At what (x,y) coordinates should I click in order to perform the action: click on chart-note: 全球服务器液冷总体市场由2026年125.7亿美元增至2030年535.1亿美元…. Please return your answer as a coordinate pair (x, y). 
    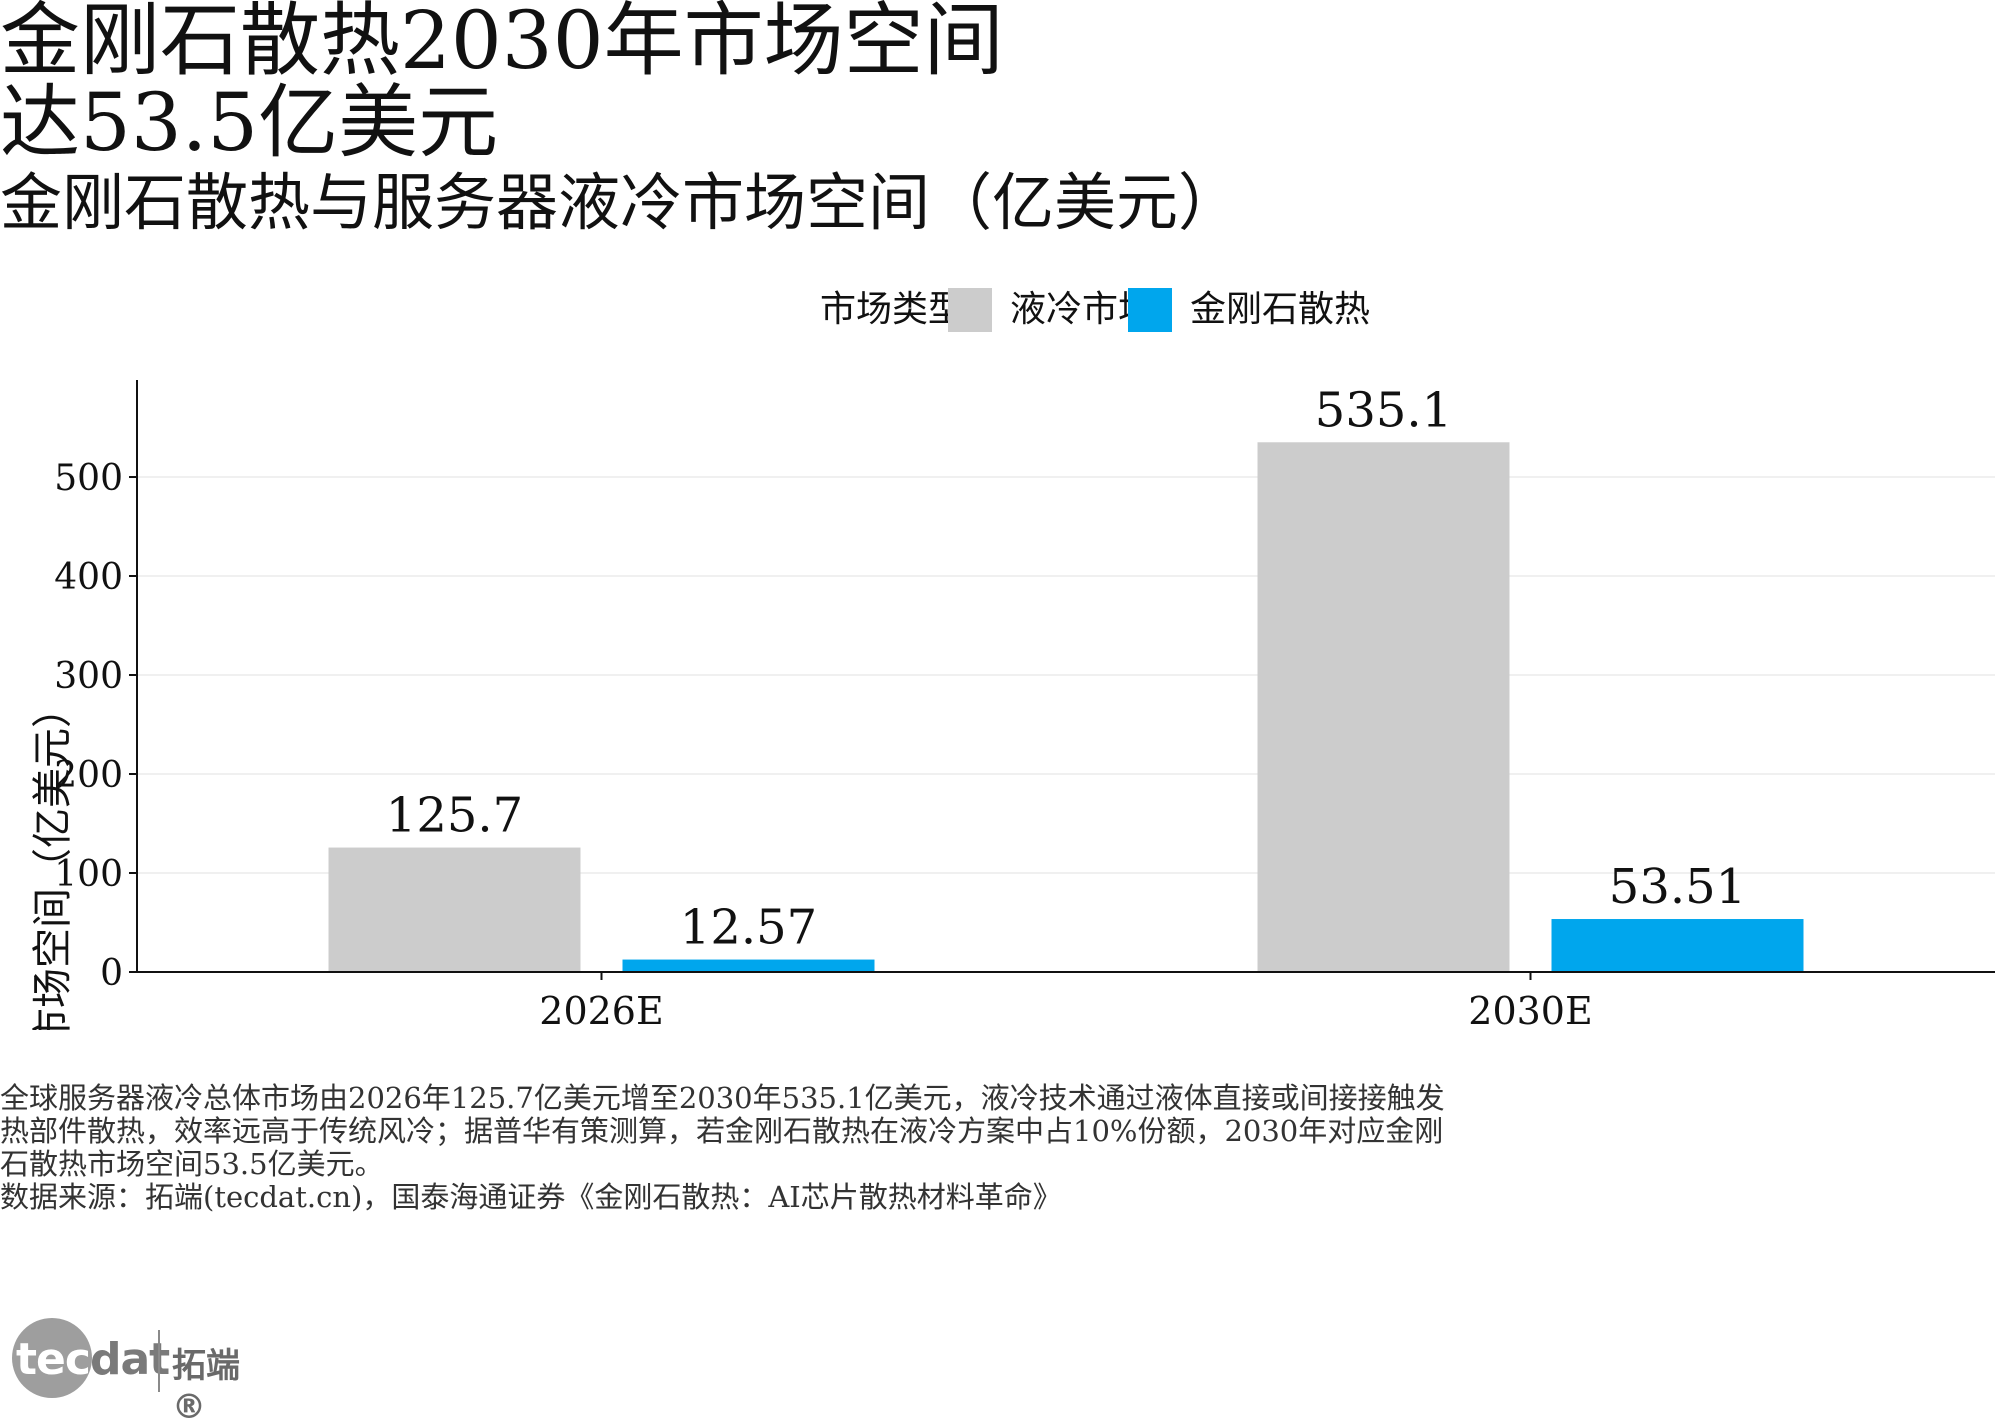
    Looking at the image, I should click on (722, 1131).